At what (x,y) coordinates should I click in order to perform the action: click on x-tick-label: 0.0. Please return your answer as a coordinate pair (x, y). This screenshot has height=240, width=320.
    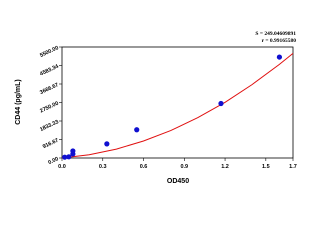
    Looking at the image, I should click on (62, 167).